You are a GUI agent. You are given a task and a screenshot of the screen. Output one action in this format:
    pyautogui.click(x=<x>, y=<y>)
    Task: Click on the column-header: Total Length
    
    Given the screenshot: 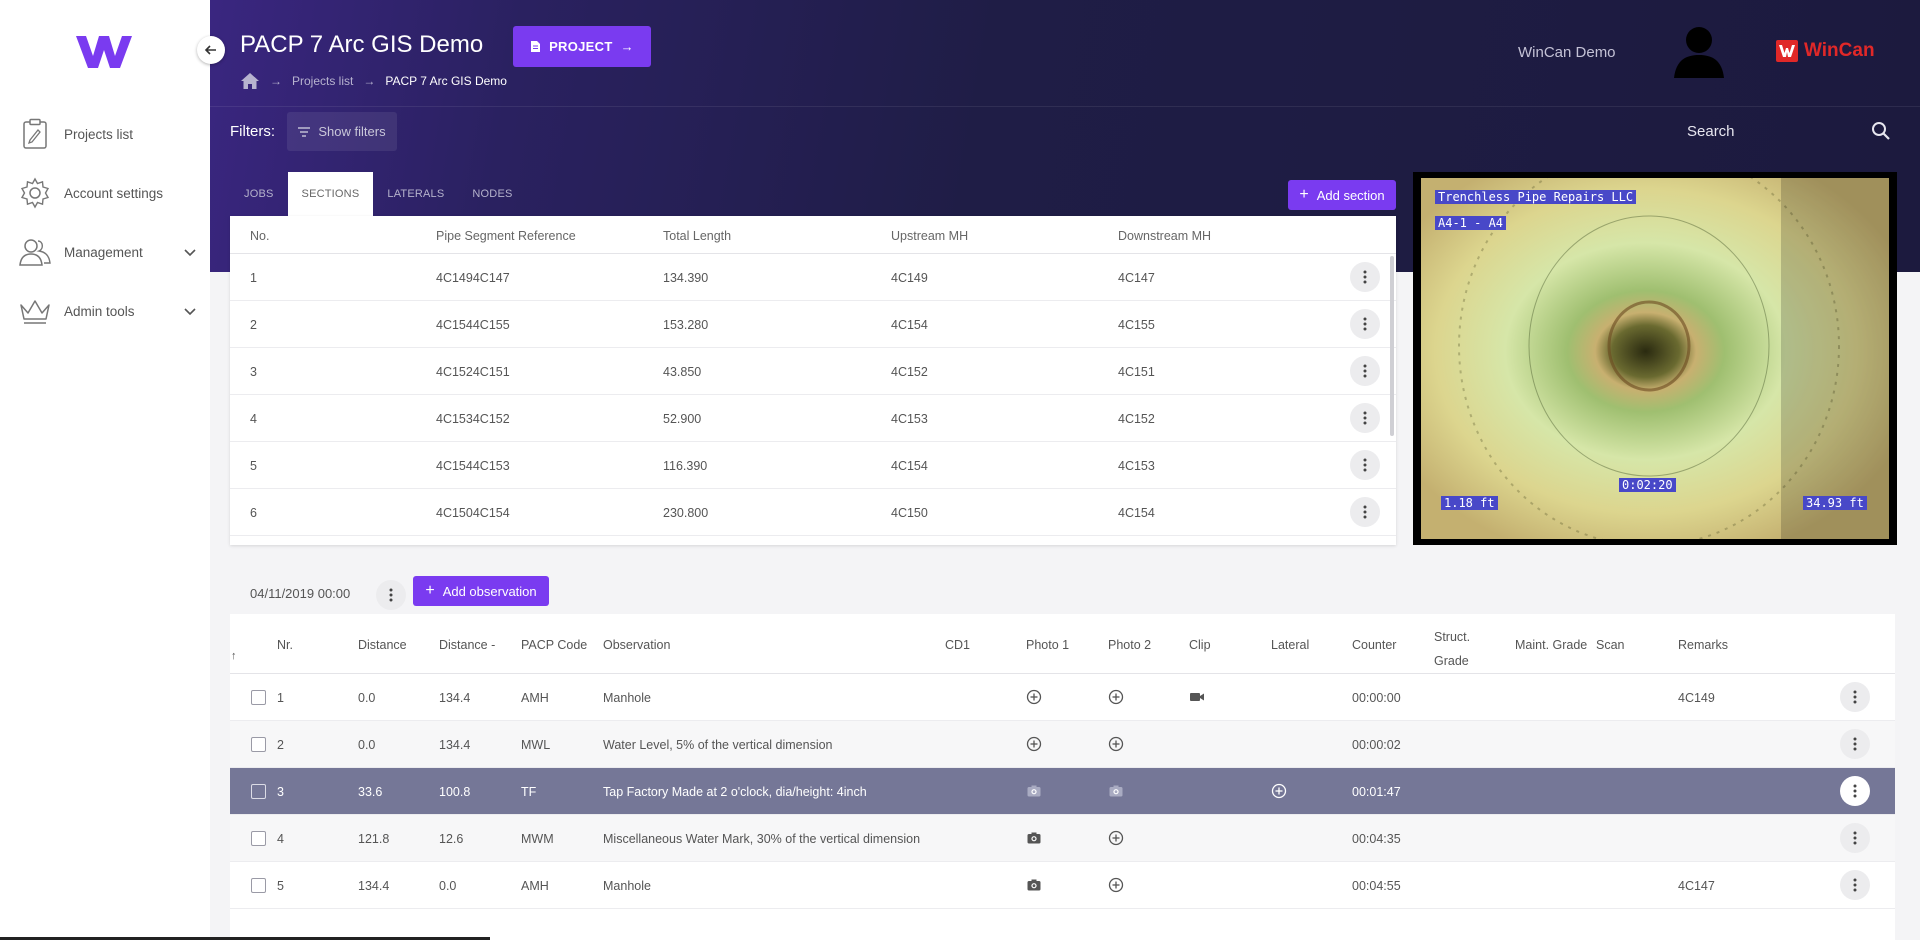 What is the action you would take?
    pyautogui.click(x=697, y=236)
    